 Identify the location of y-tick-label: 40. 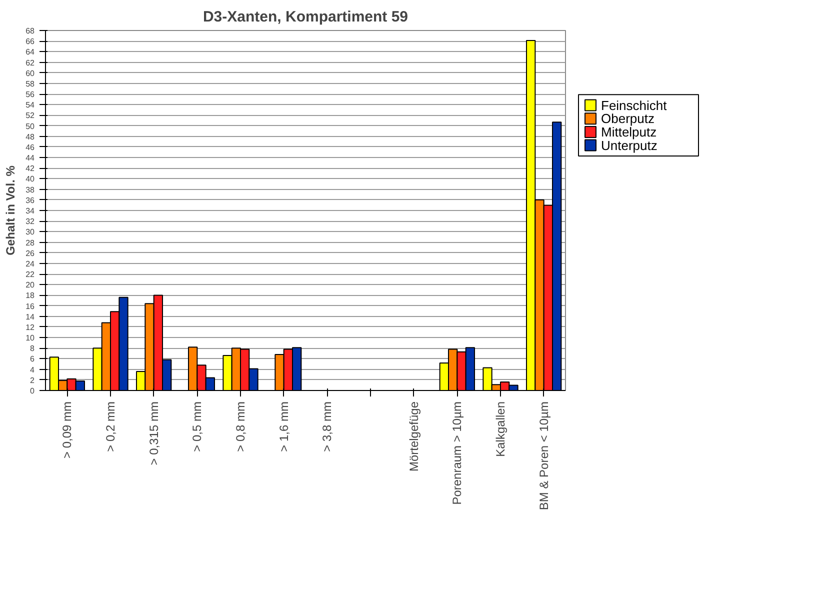
(31, 179).